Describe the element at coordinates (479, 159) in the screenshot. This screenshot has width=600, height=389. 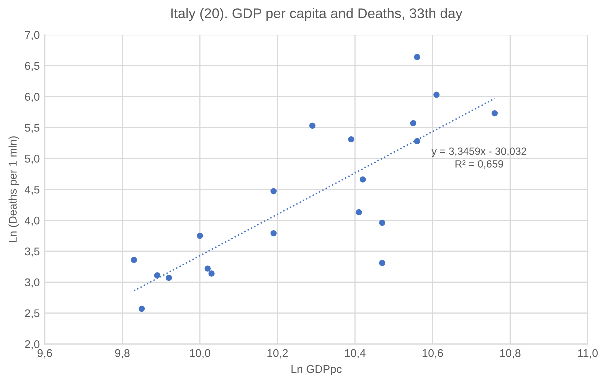
I see `annotation: y = 3,3459x - 30,032 R² = 0,659` at that location.